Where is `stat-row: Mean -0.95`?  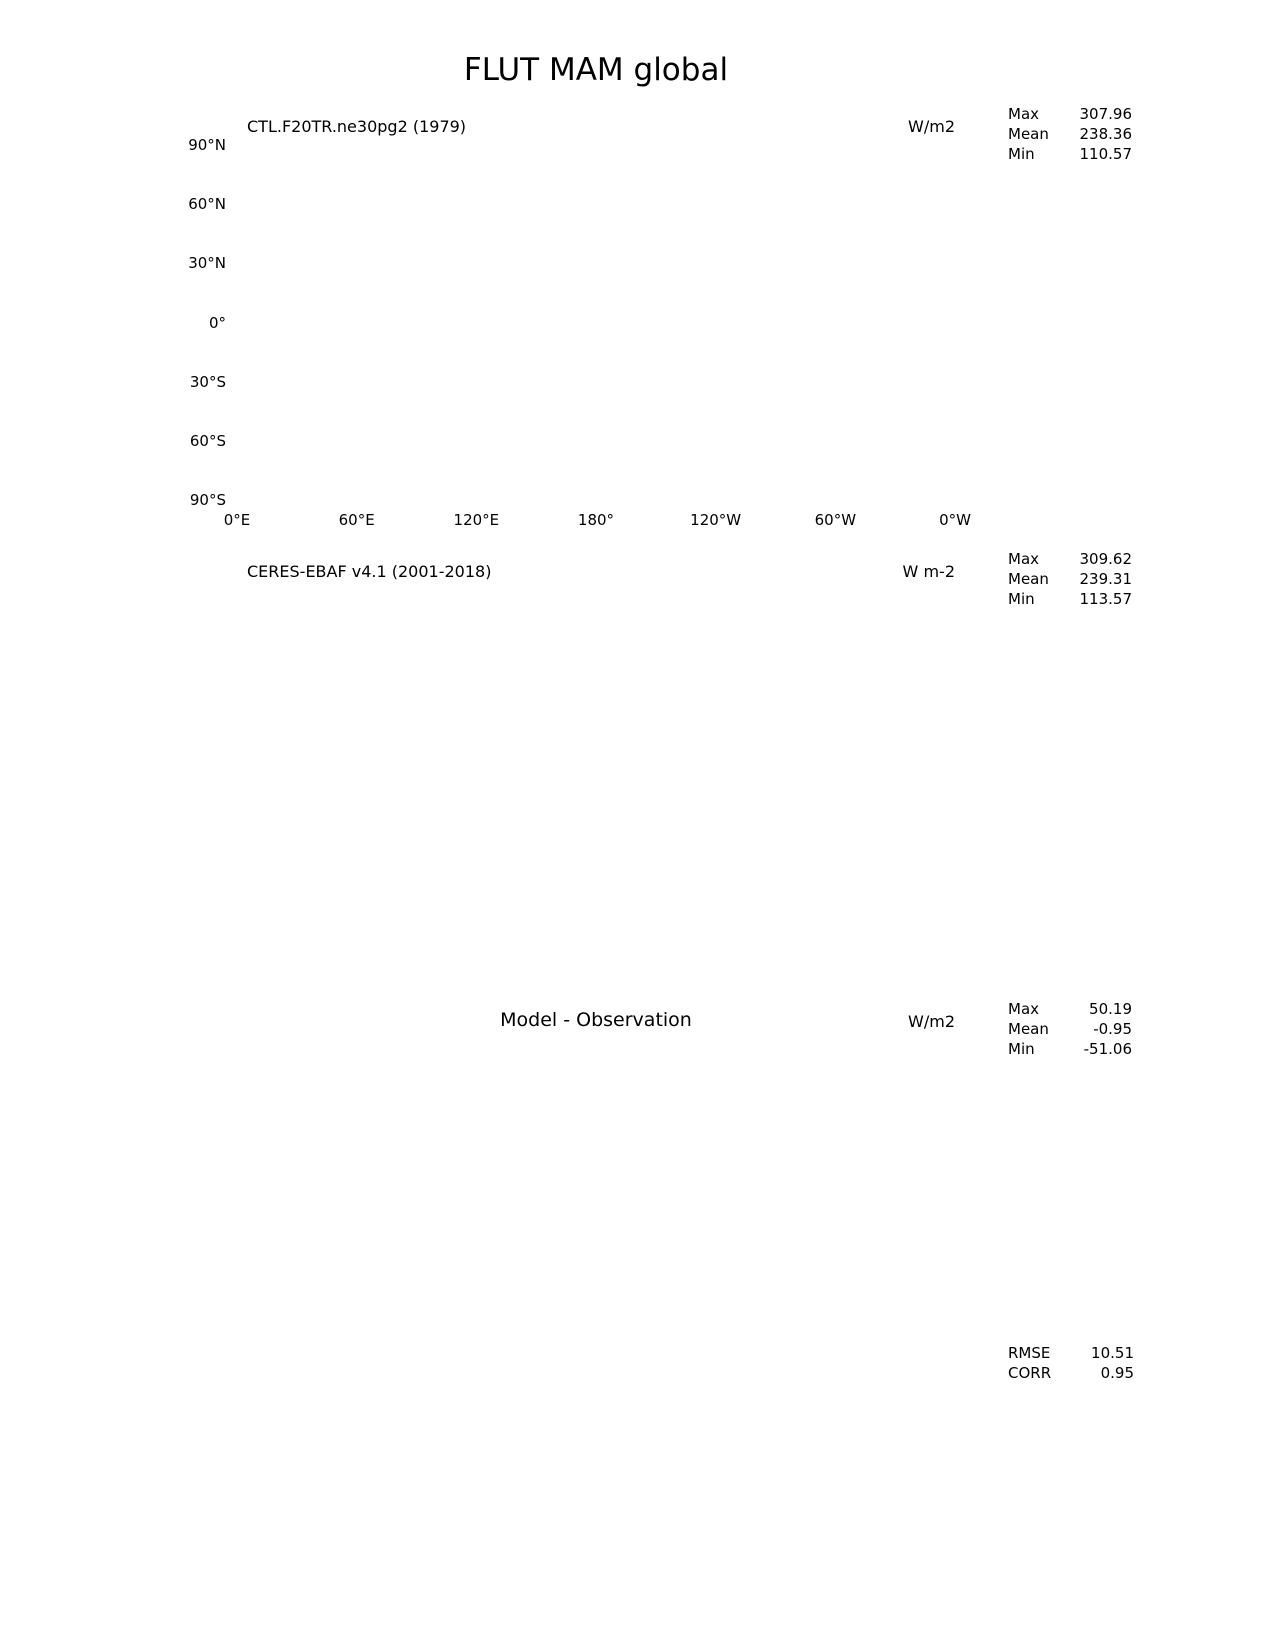
stat-row: Mean -0.95 is located at coordinates (1070, 1029).